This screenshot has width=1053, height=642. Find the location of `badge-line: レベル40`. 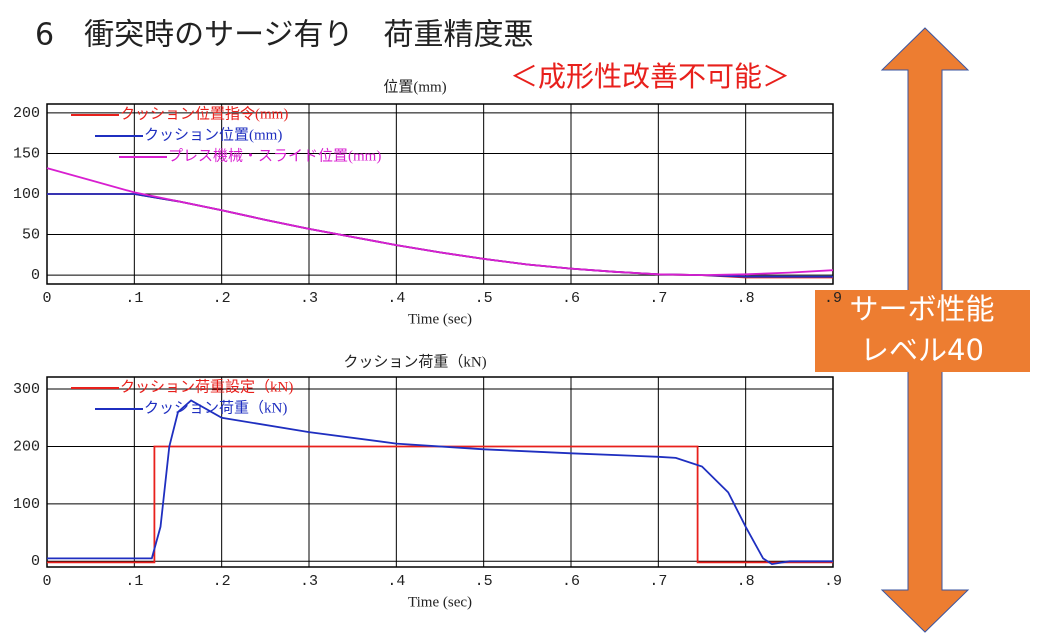

badge-line: レベル40 is located at coordinates (922, 350).